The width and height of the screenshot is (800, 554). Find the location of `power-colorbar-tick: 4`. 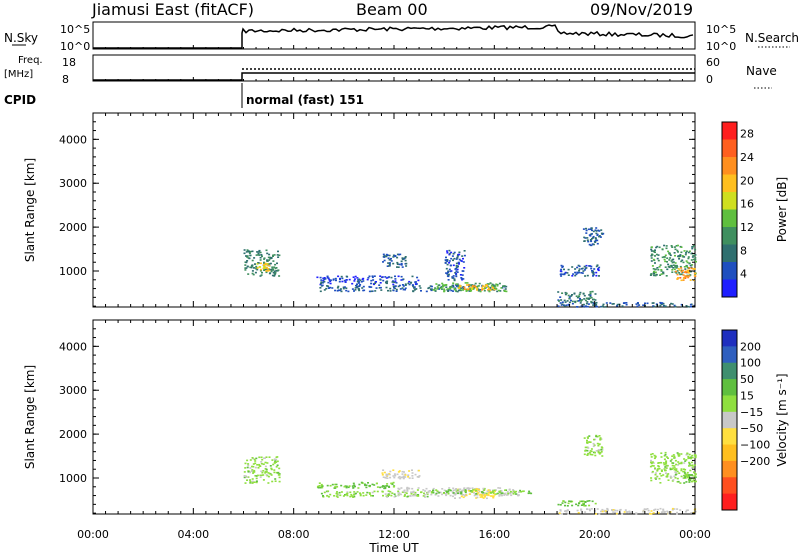

power-colorbar-tick: 4 is located at coordinates (743, 274).